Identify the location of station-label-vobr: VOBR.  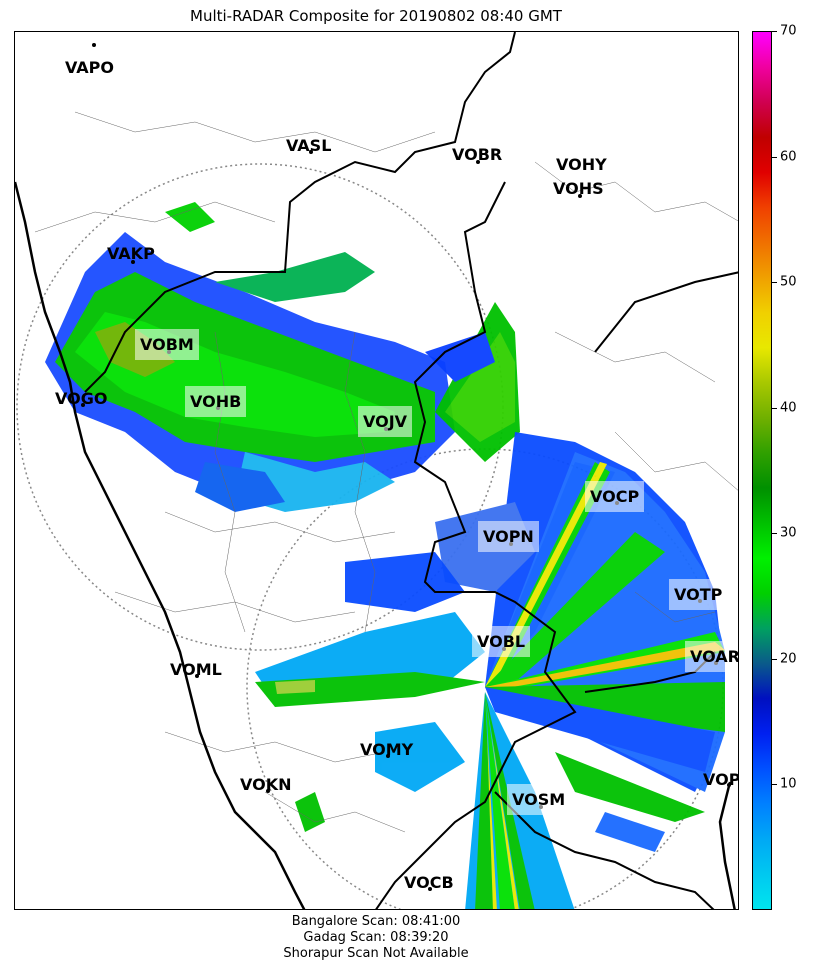
(477, 154).